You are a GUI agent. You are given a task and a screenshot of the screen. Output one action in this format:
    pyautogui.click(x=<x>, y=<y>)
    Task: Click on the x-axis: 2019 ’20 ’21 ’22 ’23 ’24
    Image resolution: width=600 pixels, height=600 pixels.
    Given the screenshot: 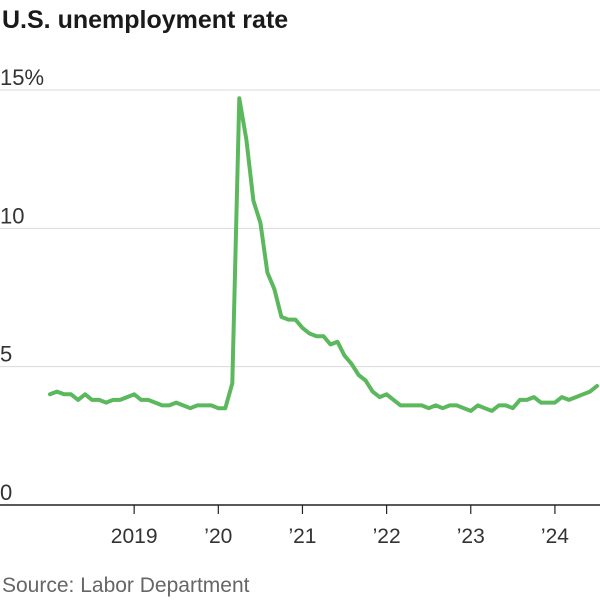 What is the action you would take?
    pyautogui.click(x=300, y=526)
    